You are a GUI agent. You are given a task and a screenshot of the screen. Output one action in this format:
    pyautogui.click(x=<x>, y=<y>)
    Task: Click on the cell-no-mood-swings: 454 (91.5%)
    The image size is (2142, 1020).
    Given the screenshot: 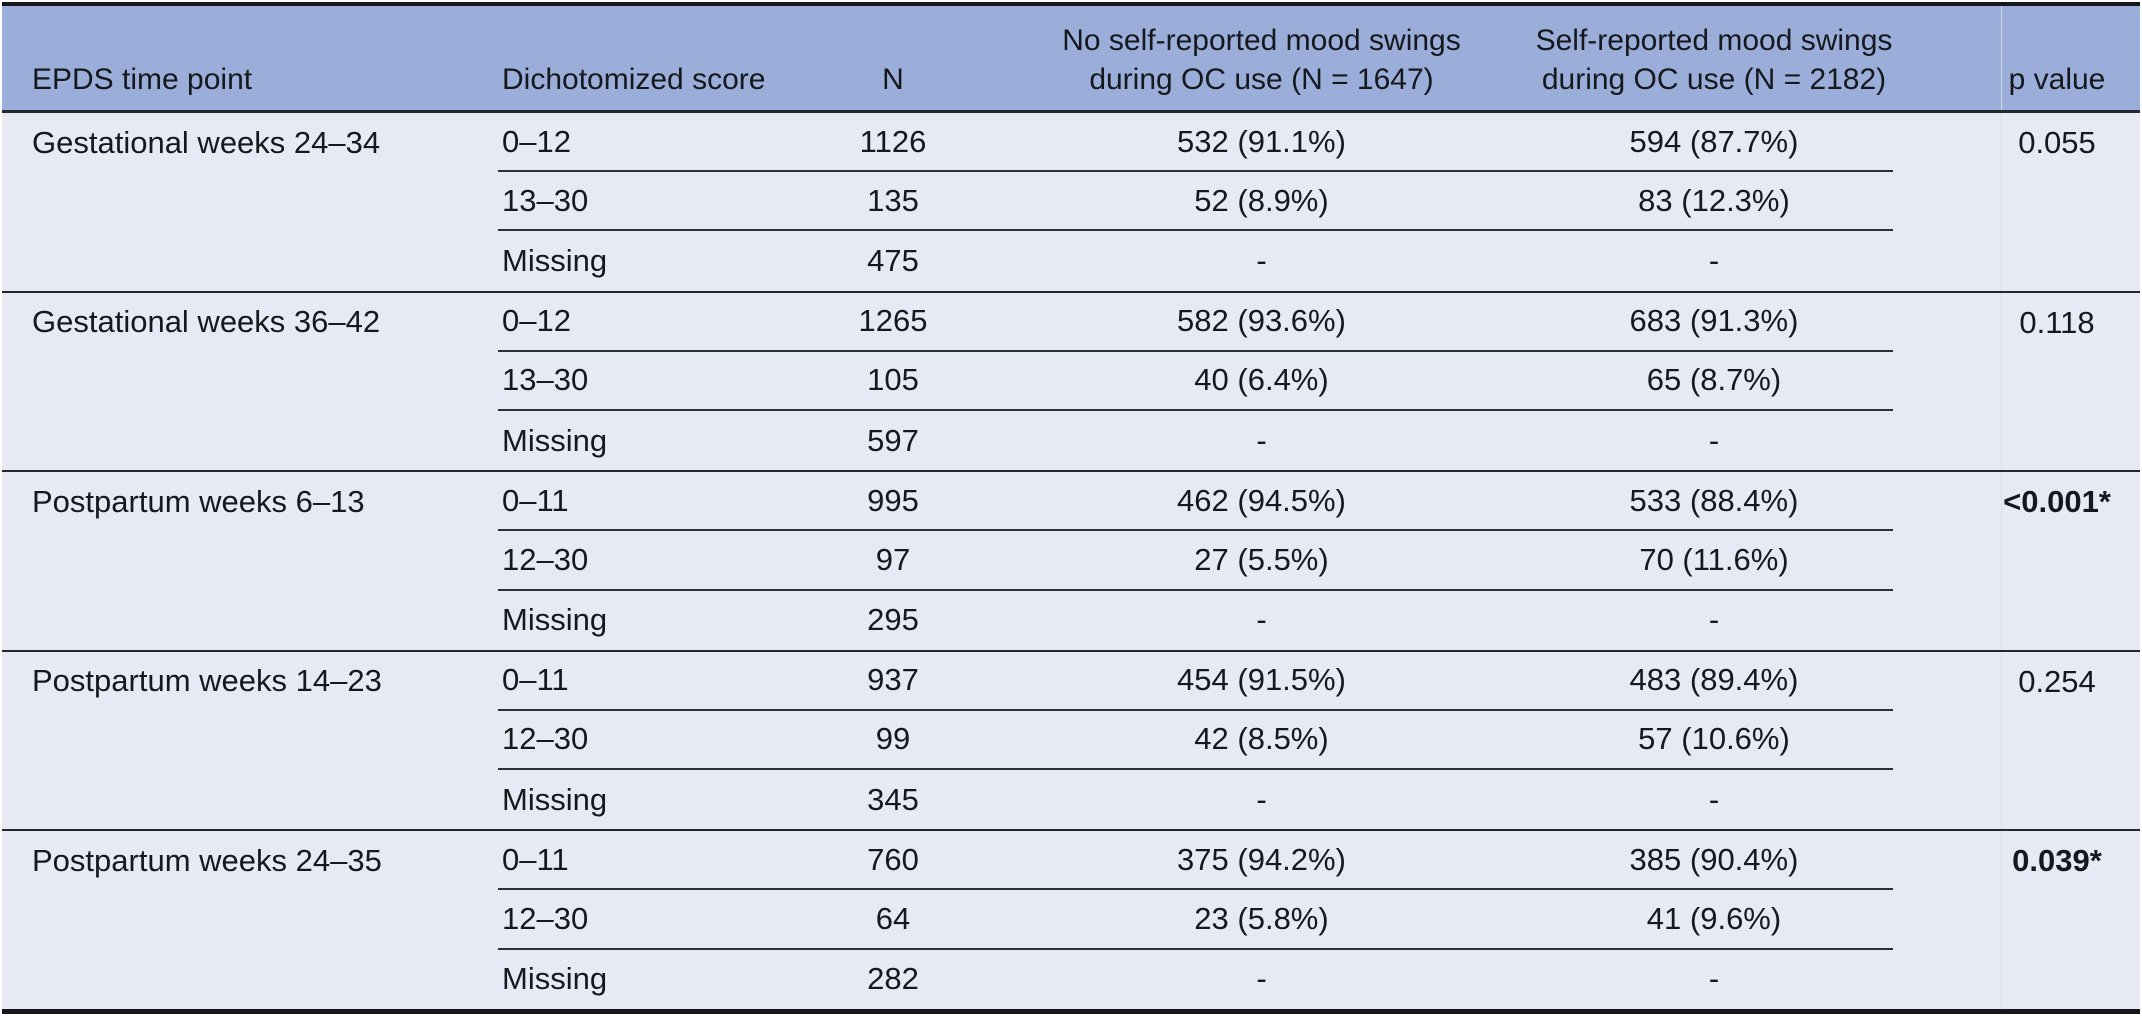 What is the action you would take?
    pyautogui.click(x=1261, y=681)
    